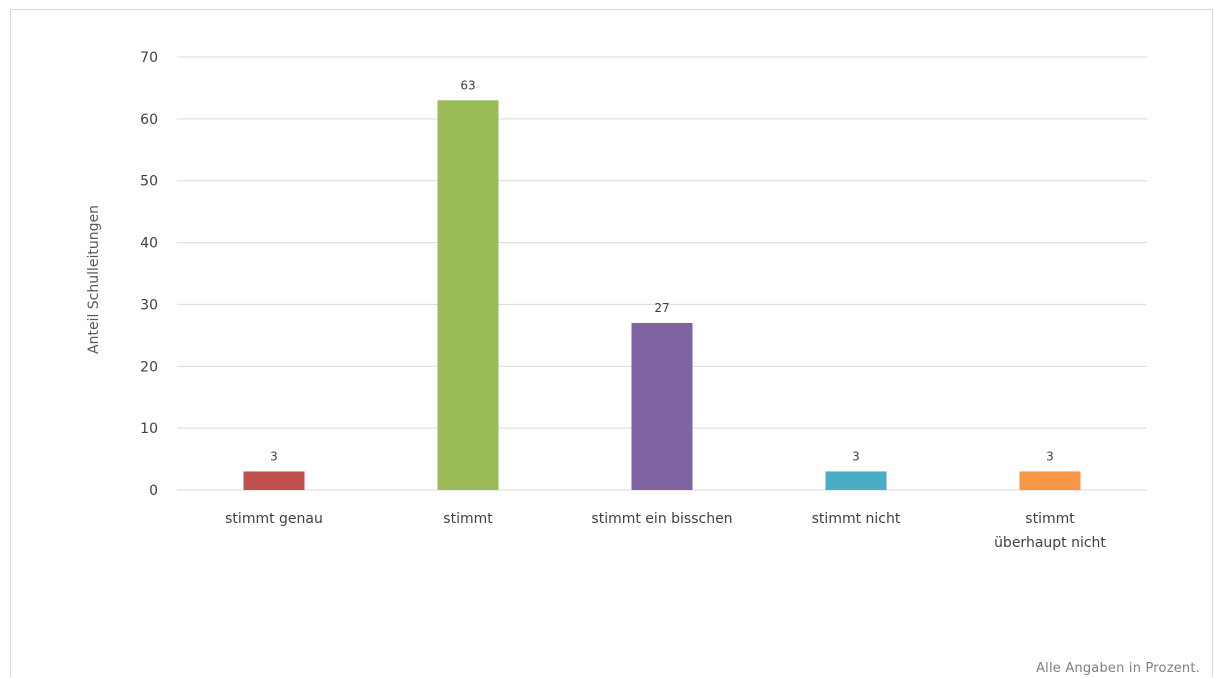  Describe the element at coordinates (661, 308) in the screenshot. I see `data-label-2: 27` at that location.